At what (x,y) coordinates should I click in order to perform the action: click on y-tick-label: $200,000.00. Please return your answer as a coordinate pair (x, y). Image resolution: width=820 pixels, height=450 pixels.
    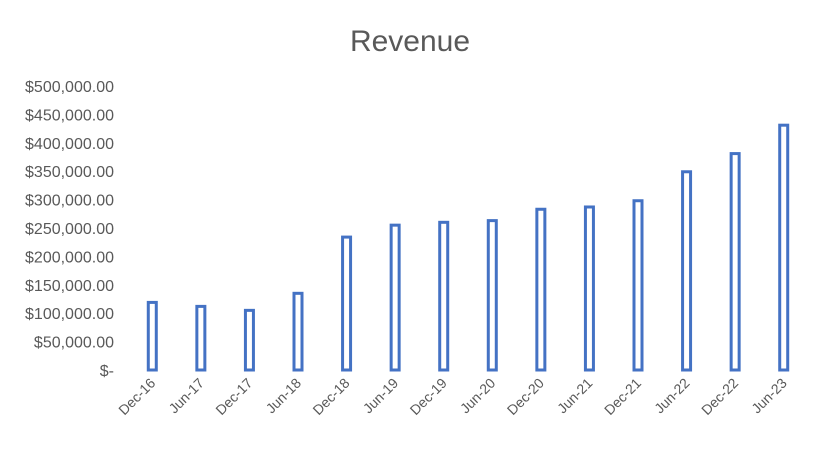
    Looking at the image, I should click on (69, 257).